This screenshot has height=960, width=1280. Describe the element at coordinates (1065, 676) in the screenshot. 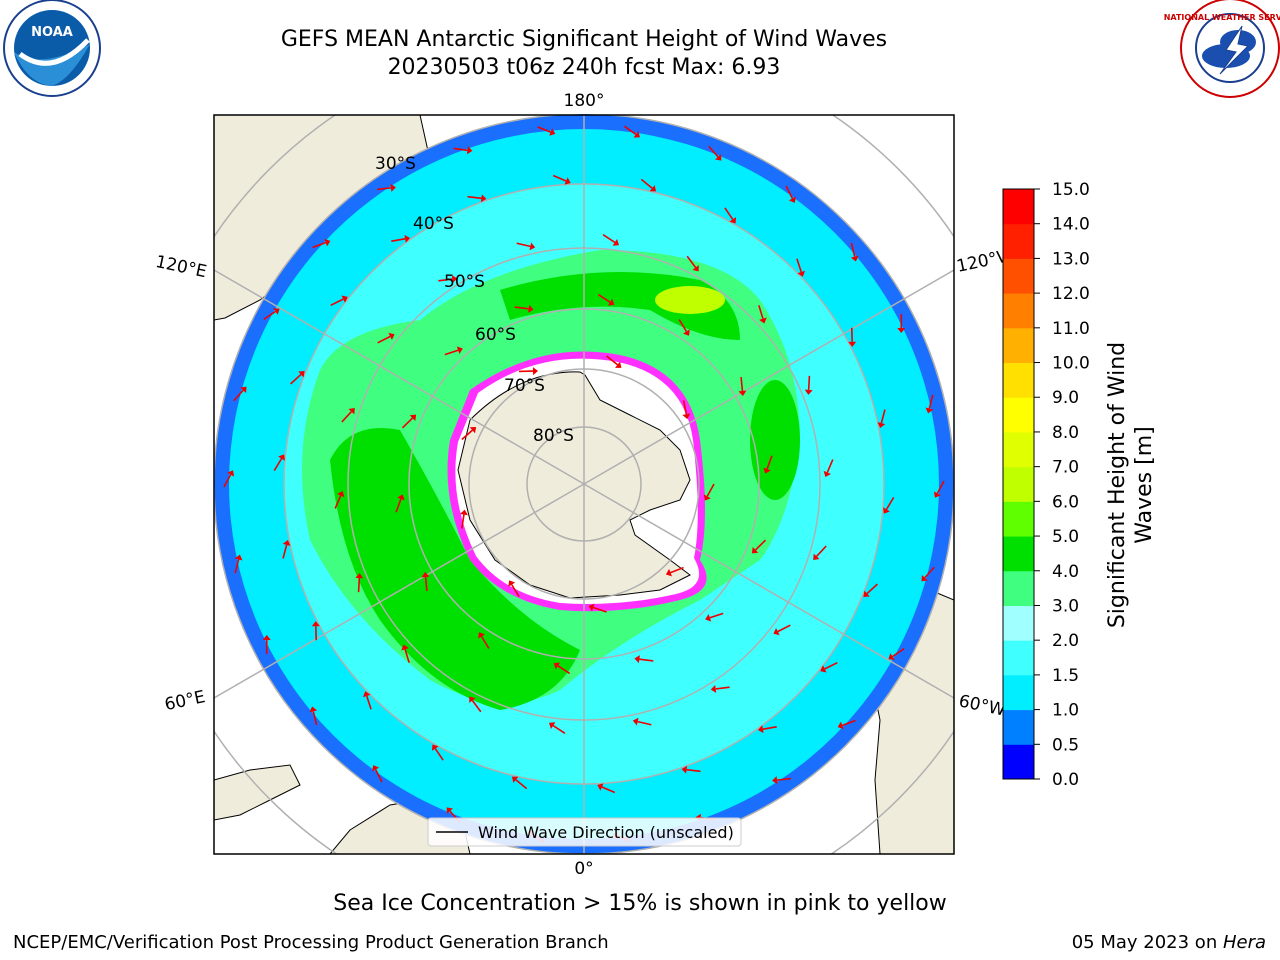

I see `colorbar-tick-label: 1.5` at that location.